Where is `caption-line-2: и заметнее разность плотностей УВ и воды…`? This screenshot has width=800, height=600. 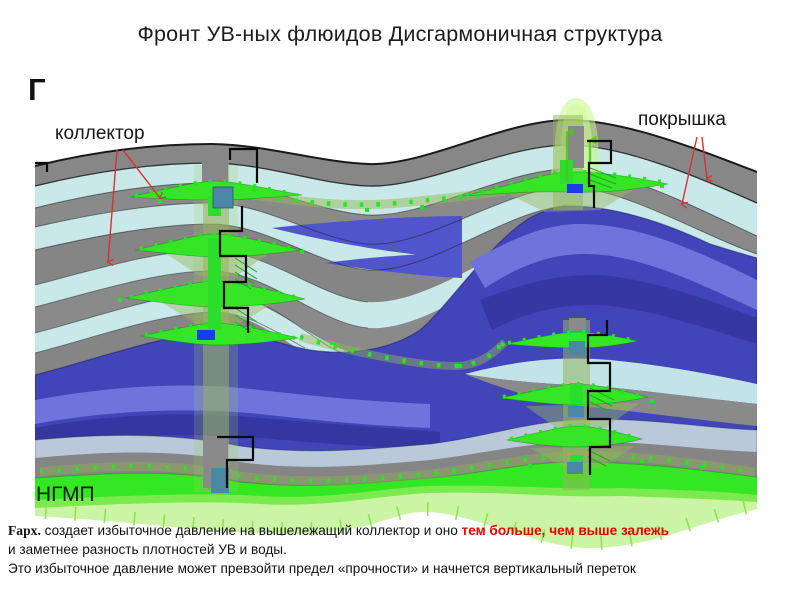 caption-line-2: и заметнее разность плотностей УВ и воды… is located at coordinates (147, 549).